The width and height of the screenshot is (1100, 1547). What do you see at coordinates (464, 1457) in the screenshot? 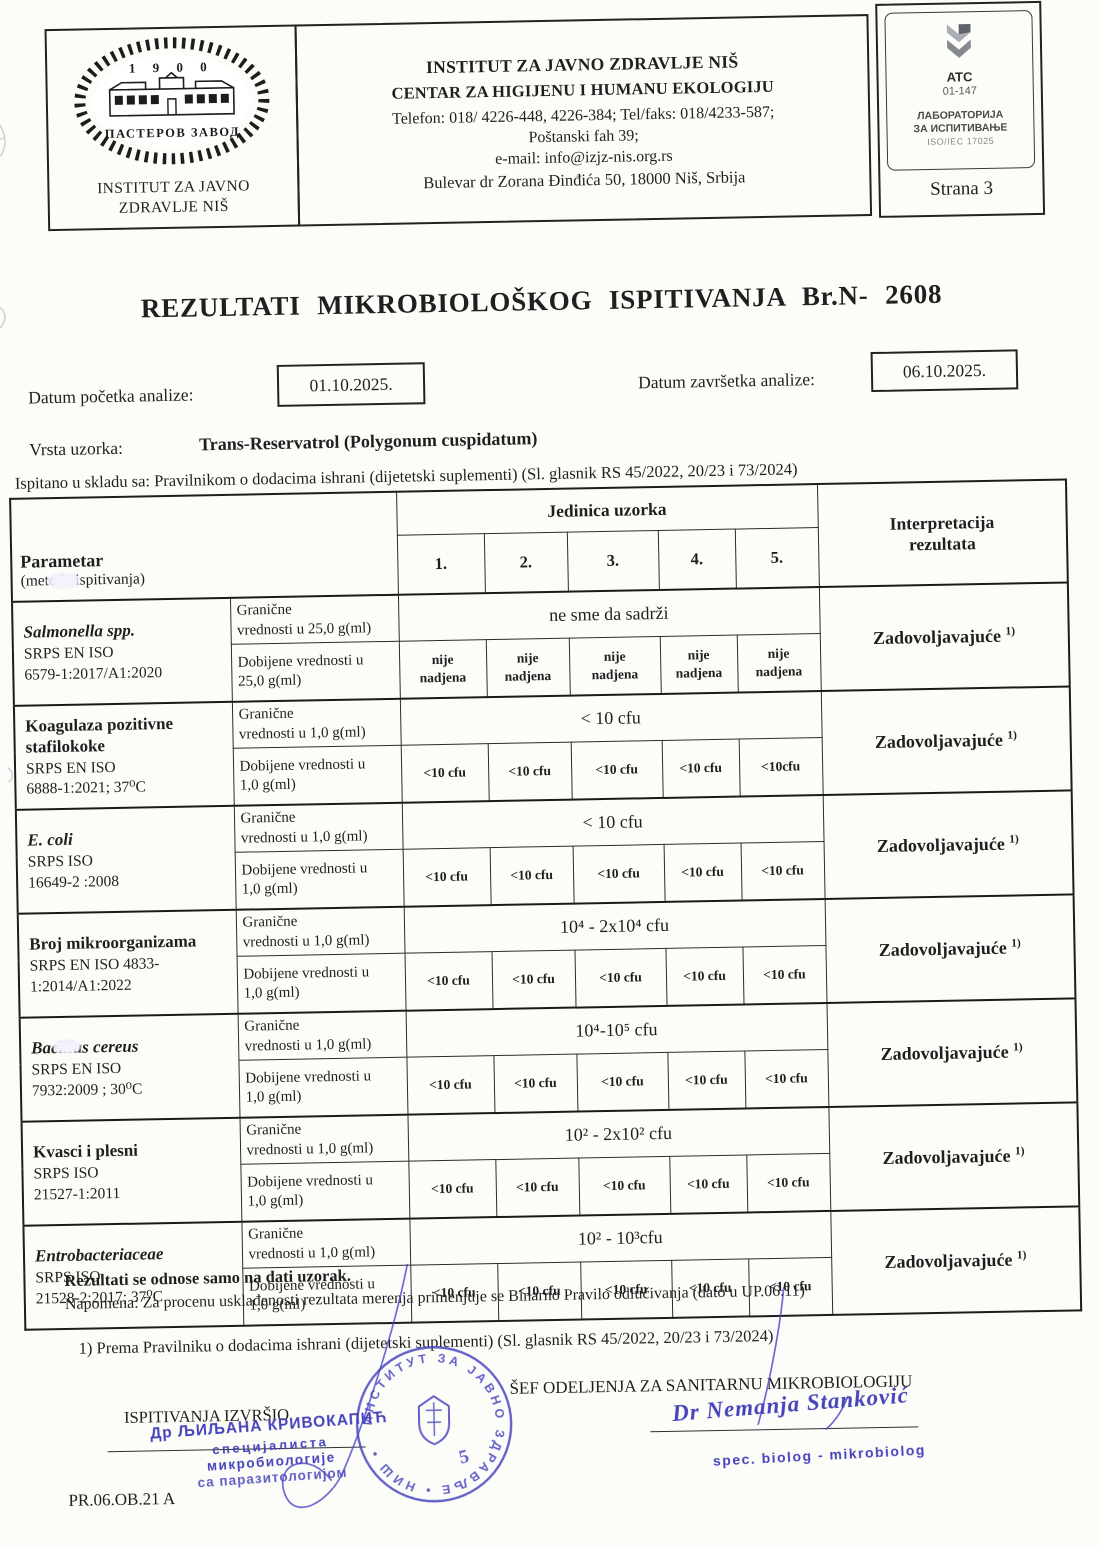
I see `seal-number: 5` at bounding box center [464, 1457].